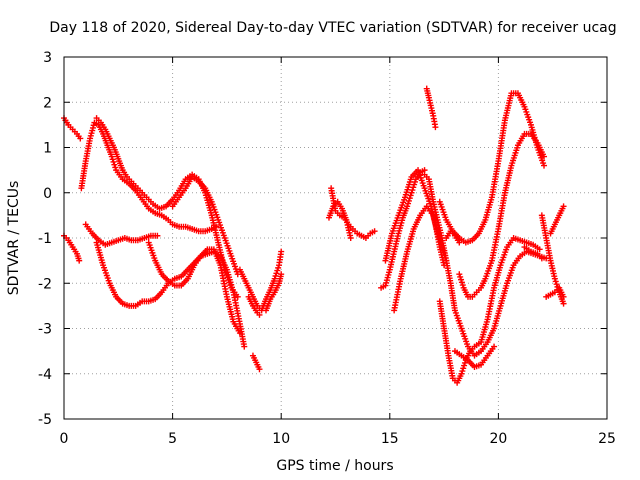 This screenshot has height=480, width=640. What do you see at coordinates (47, 149) in the screenshot?
I see `y-tick-label: 1` at bounding box center [47, 149].